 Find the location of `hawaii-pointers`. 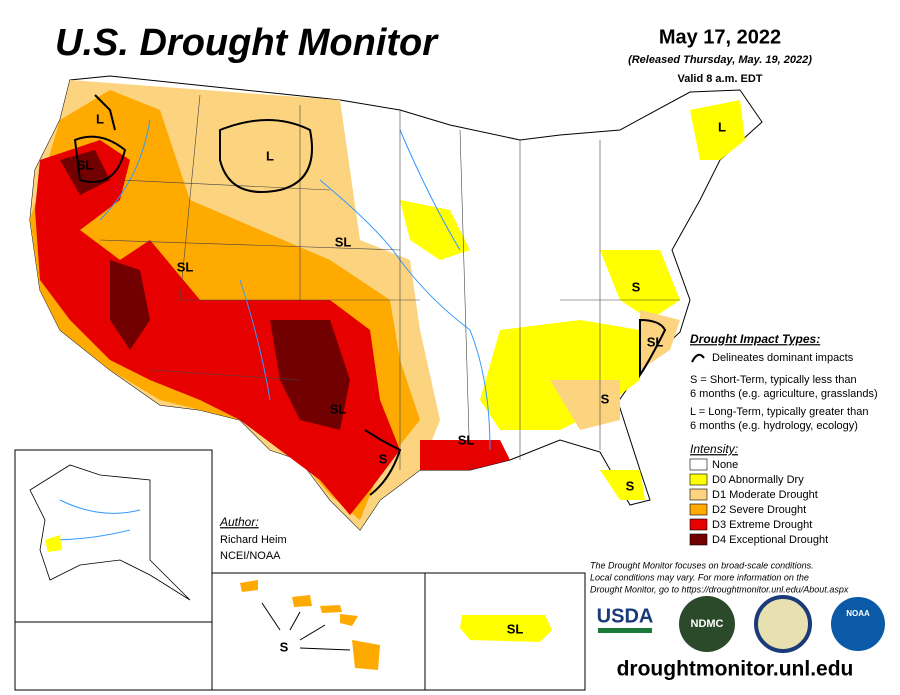

hawaii-pointers is located at coordinates (306, 626).